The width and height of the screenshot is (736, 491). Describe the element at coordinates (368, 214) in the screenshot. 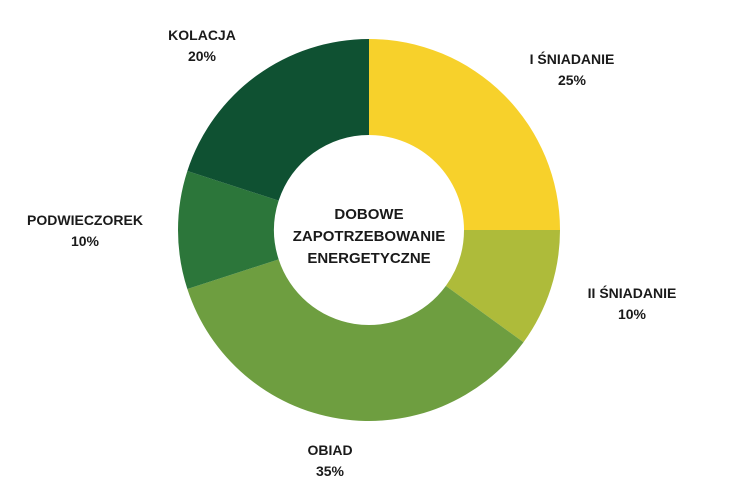

I see `center-label-line-1: DOBOWE` at that location.